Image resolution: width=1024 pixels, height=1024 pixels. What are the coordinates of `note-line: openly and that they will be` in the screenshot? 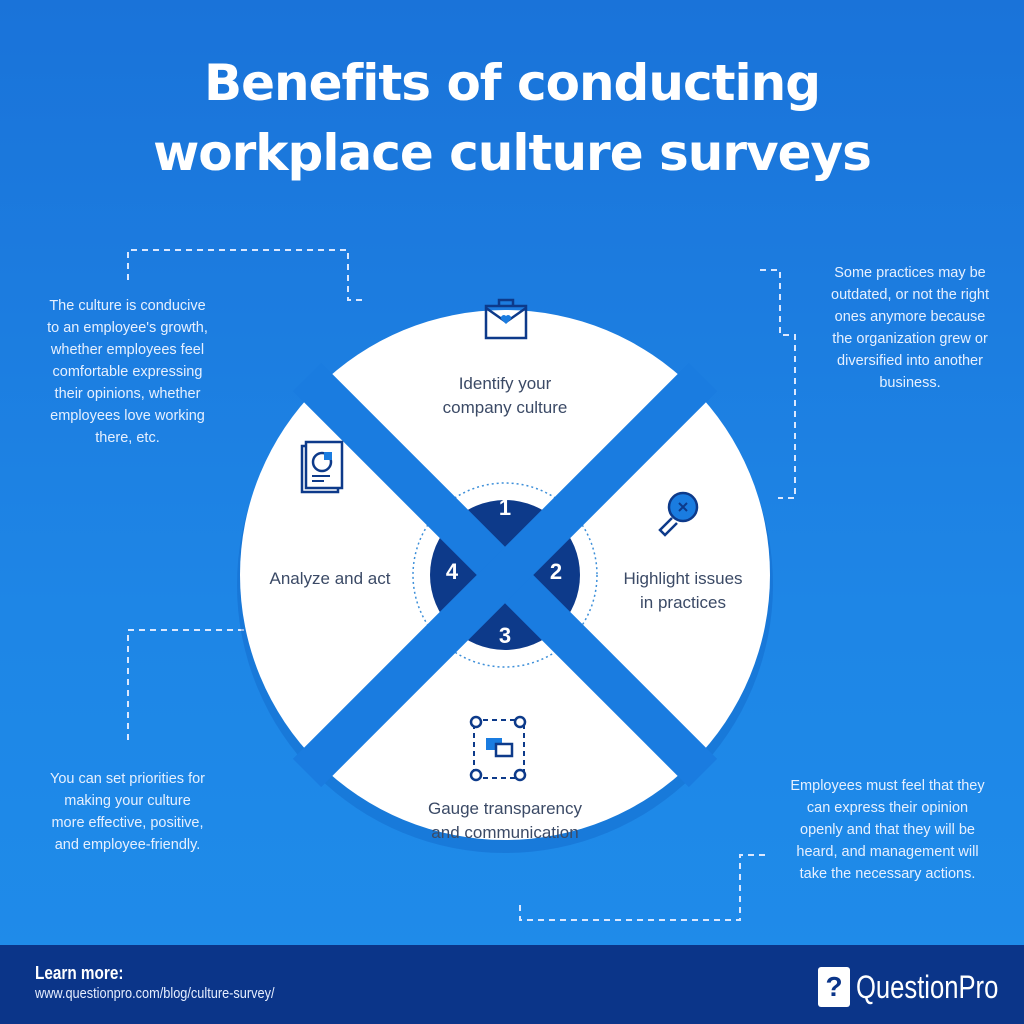 It's located at (887, 830).